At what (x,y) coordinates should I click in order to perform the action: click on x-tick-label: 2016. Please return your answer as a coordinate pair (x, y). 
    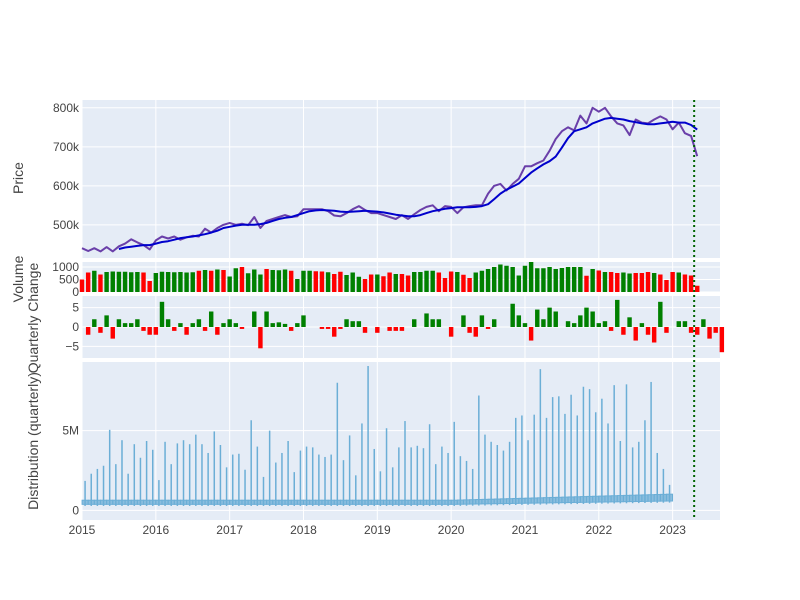
    Looking at the image, I should click on (155, 530).